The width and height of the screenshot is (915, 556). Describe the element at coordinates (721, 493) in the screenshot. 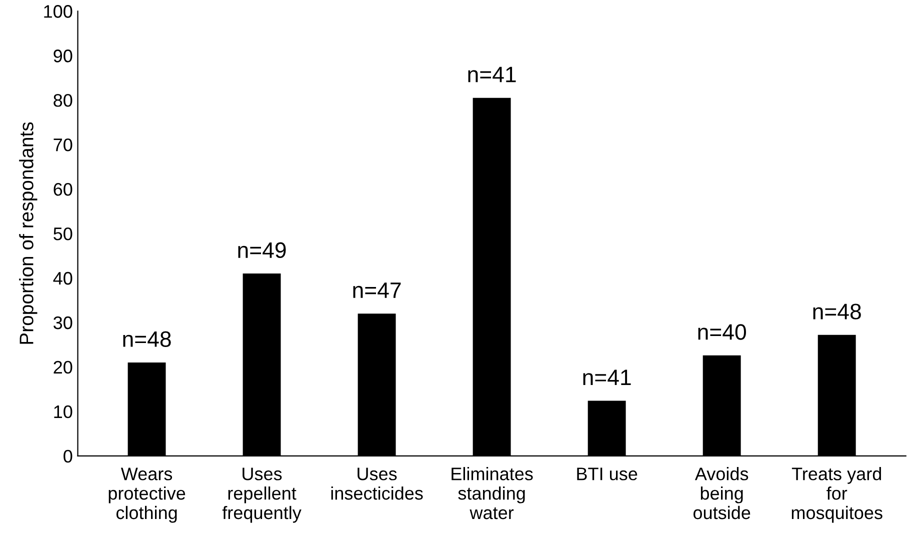

I see `x-tick-label: Avoids being outside` at that location.